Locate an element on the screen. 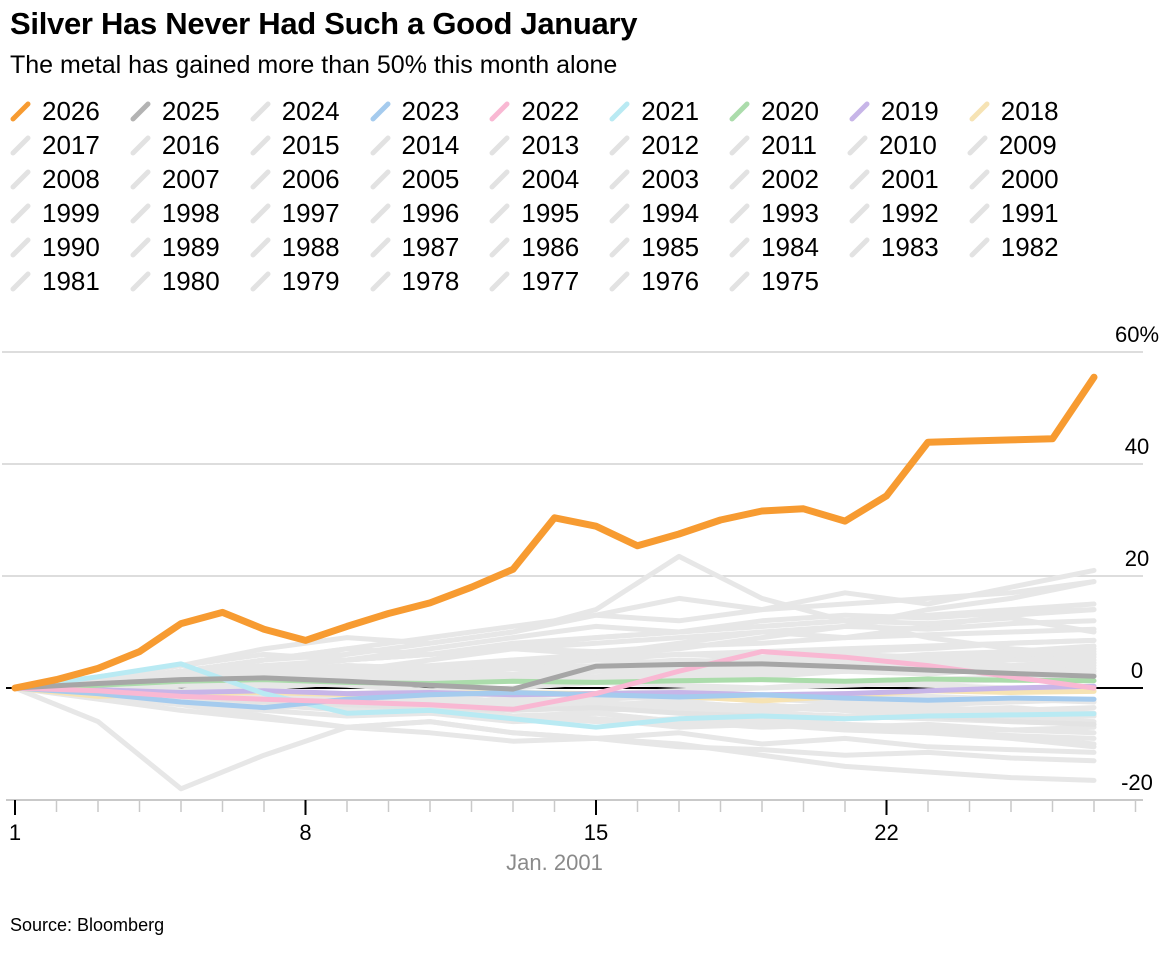 The height and width of the screenshot is (954, 1173). x-axis-label-22: 22 is located at coordinates (886, 832).